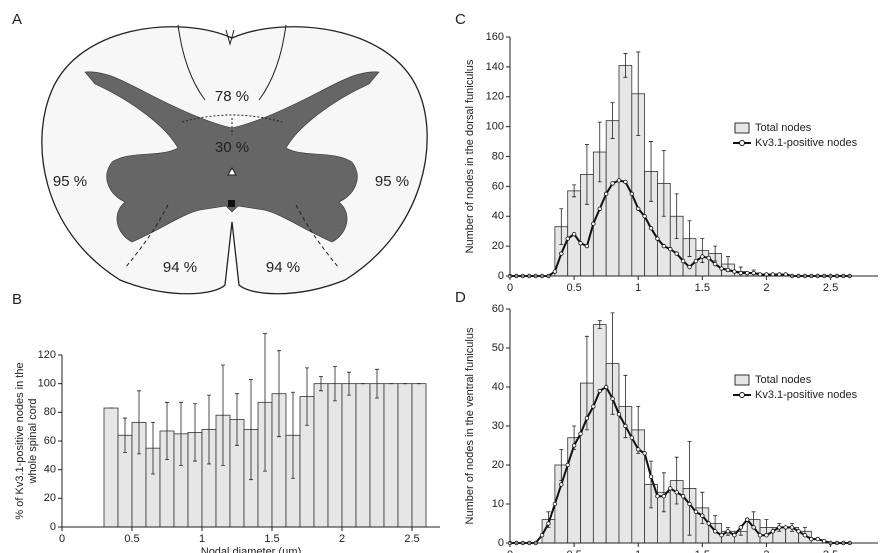 The width and height of the screenshot is (890, 553). Describe the element at coordinates (766, 288) in the screenshot. I see `x-tick-label: 2` at that location.